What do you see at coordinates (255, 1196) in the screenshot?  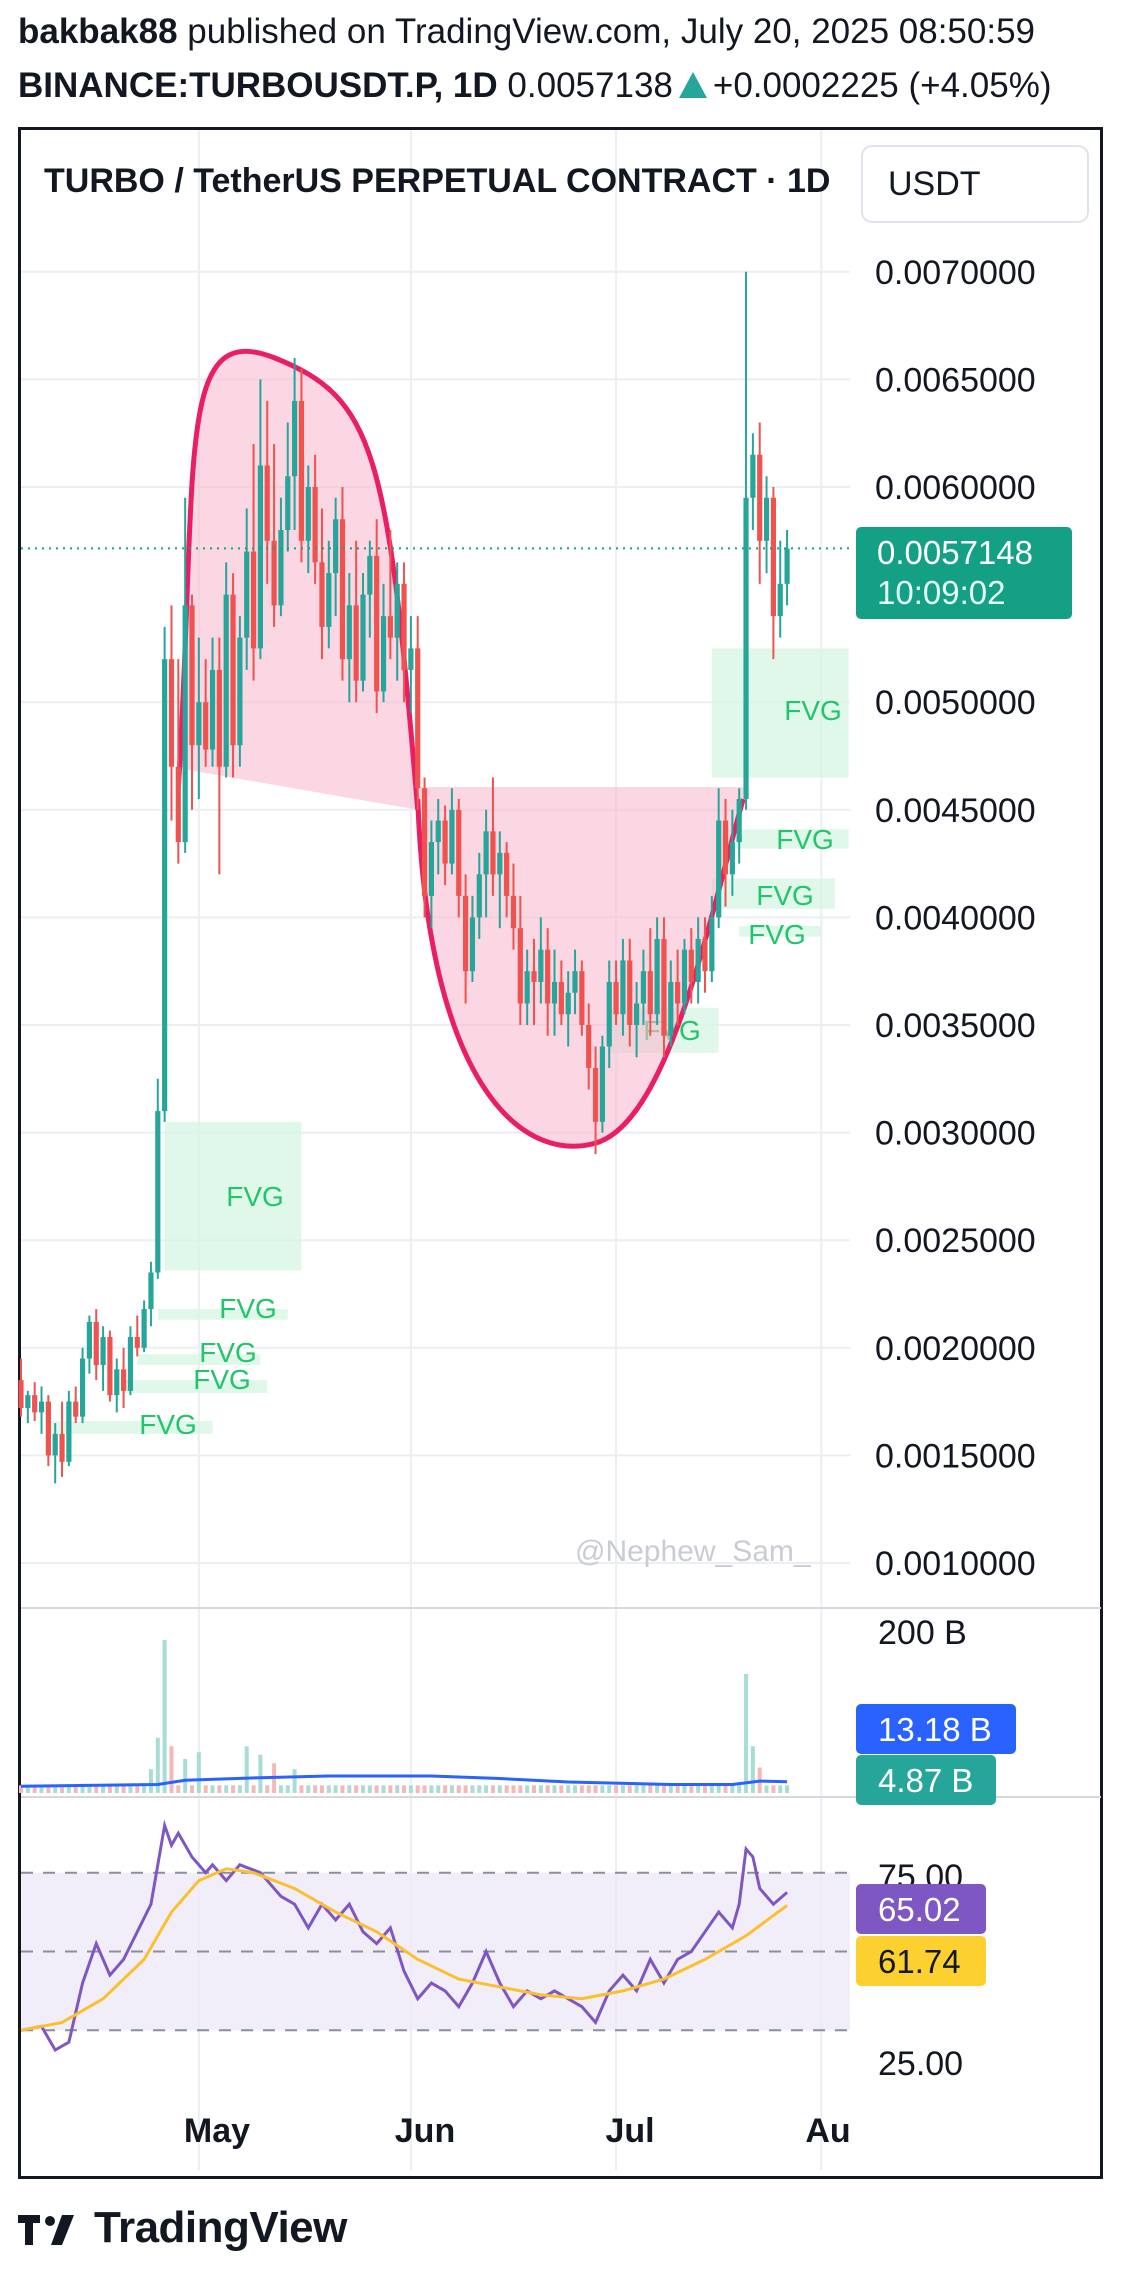 I see `fvg-label: FVG` at bounding box center [255, 1196].